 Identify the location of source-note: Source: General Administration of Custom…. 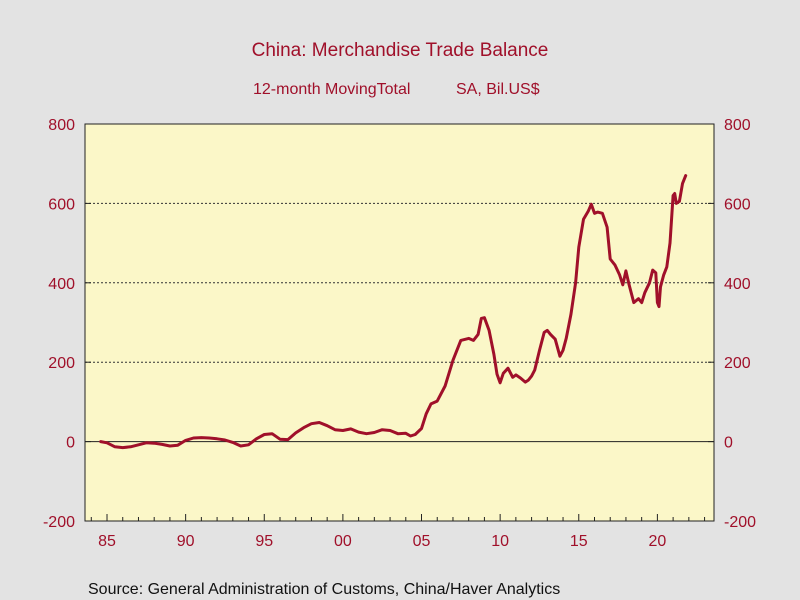
(324, 589).